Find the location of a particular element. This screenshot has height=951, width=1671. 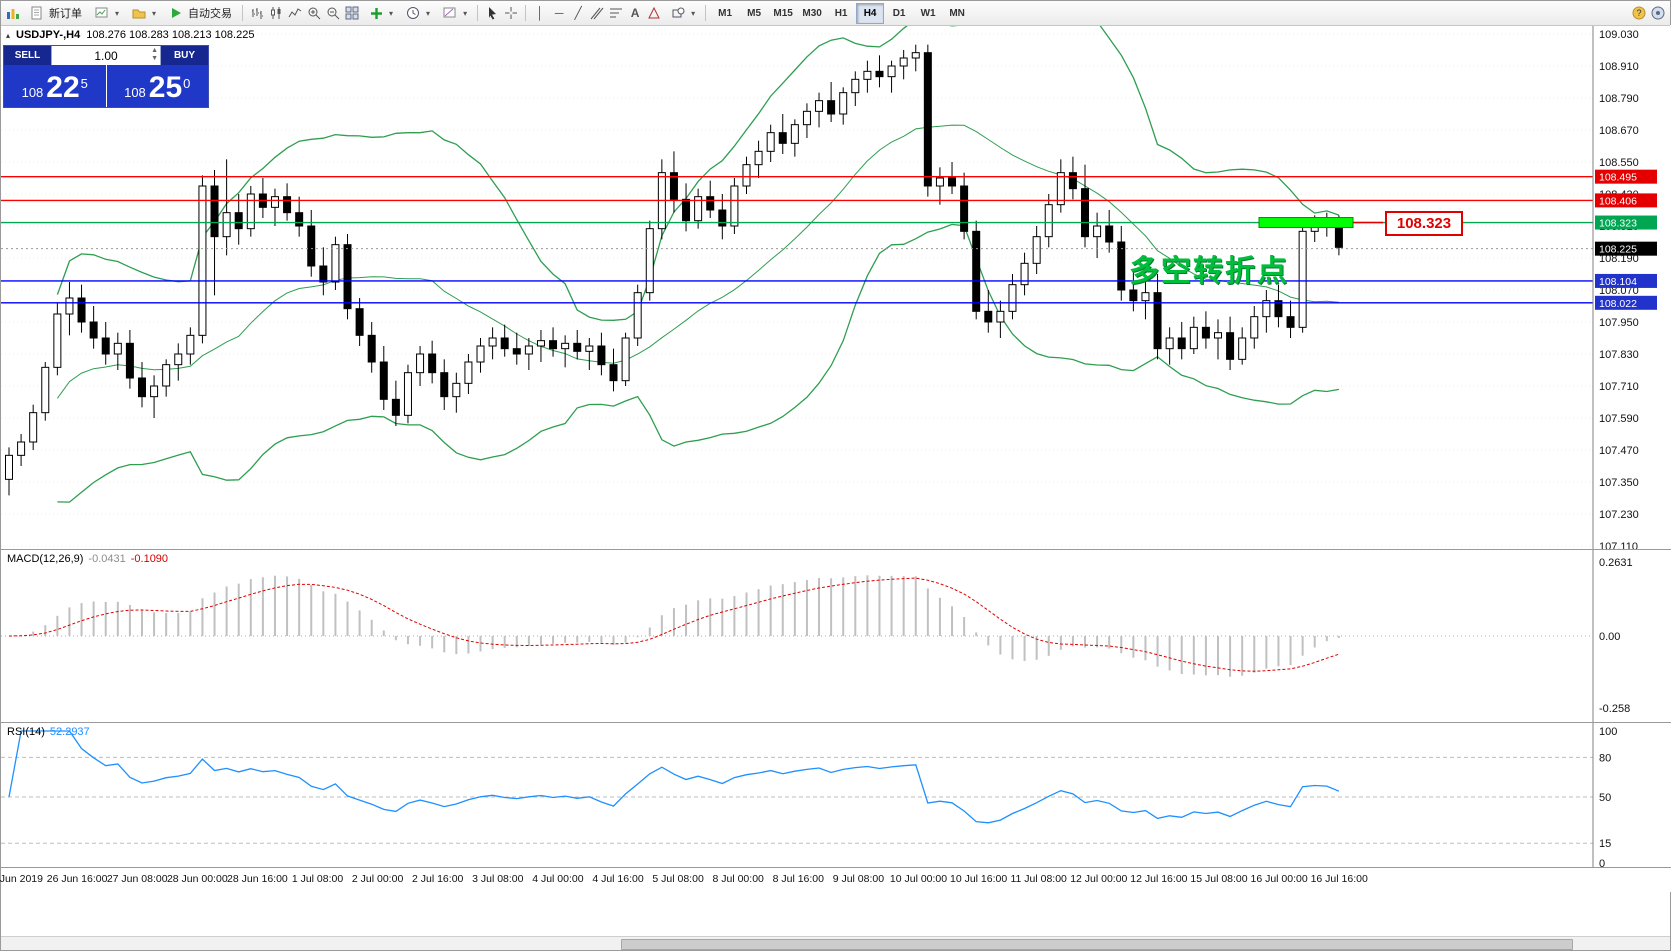

cursor-button is located at coordinates (492, 13).